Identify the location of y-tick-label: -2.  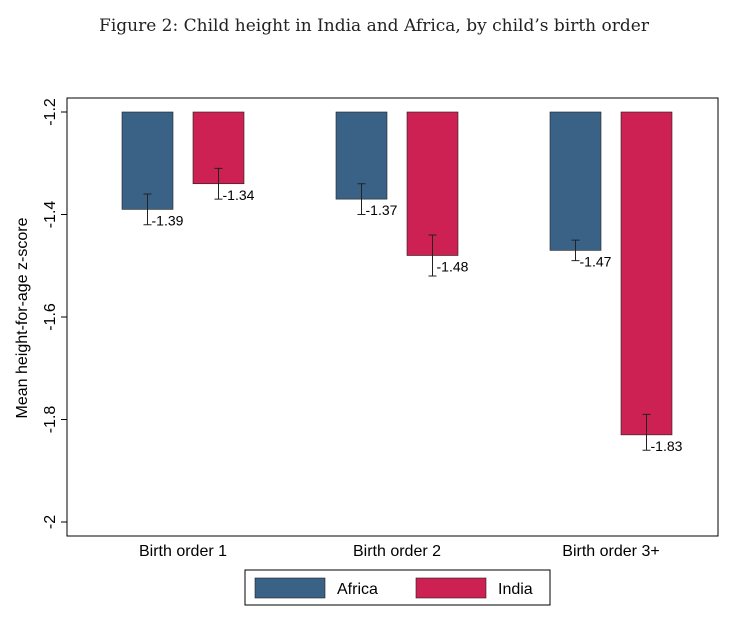
(50, 522).